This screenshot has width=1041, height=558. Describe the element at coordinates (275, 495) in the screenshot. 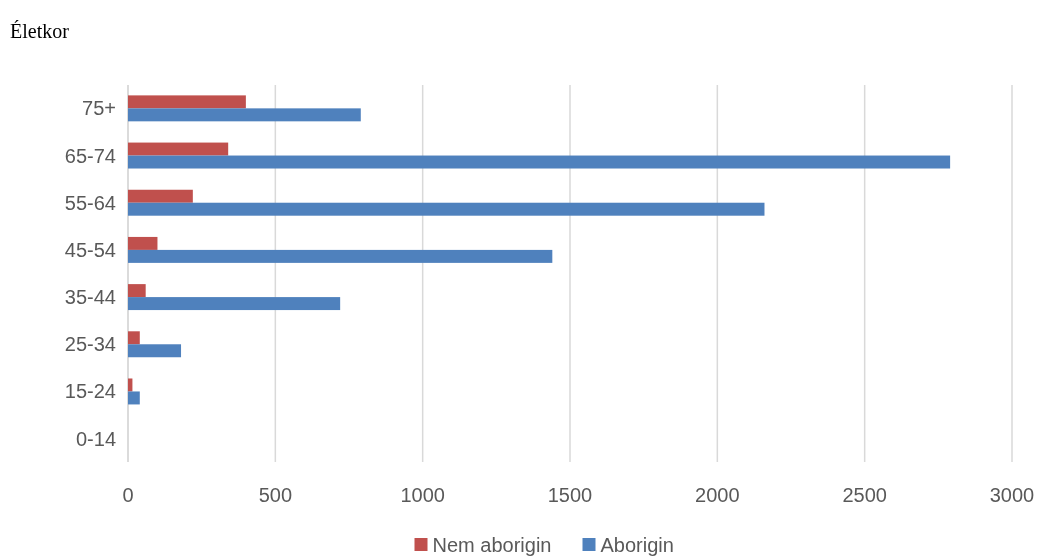

I see `x-tick-label: 500` at that location.